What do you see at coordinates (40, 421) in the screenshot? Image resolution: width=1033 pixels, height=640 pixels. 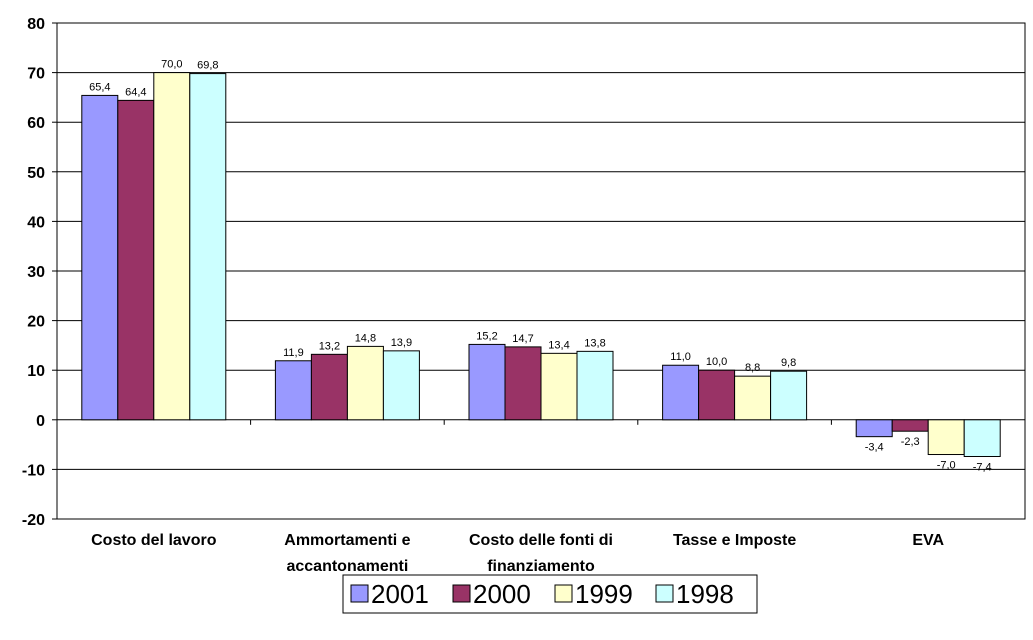 I see `y-tick-label: 0` at bounding box center [40, 421].